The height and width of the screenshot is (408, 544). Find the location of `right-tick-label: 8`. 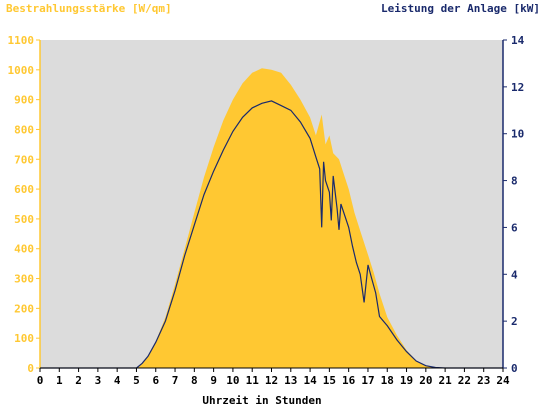

right-tick-label: 8 is located at coordinates (514, 181).